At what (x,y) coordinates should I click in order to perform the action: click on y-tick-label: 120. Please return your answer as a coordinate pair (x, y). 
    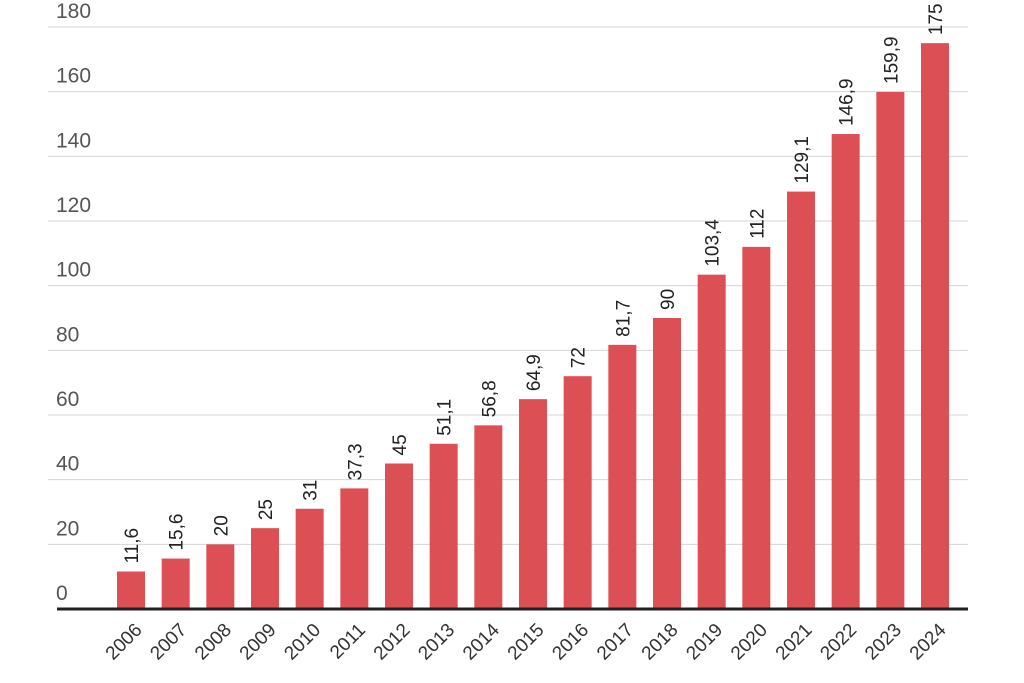
    Looking at the image, I should click on (73, 205).